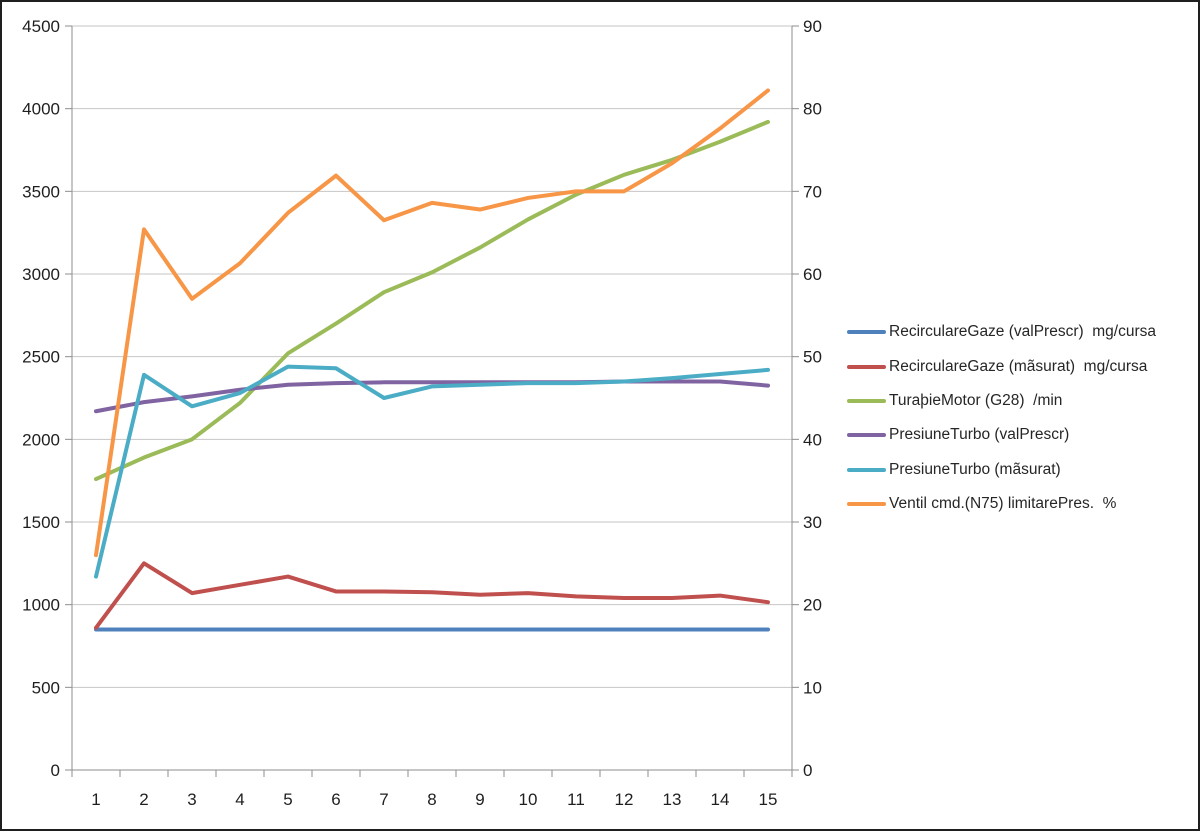  I want to click on legend-row: Ventil cmd.(N75) limitarePres. %, so click(1001, 504).